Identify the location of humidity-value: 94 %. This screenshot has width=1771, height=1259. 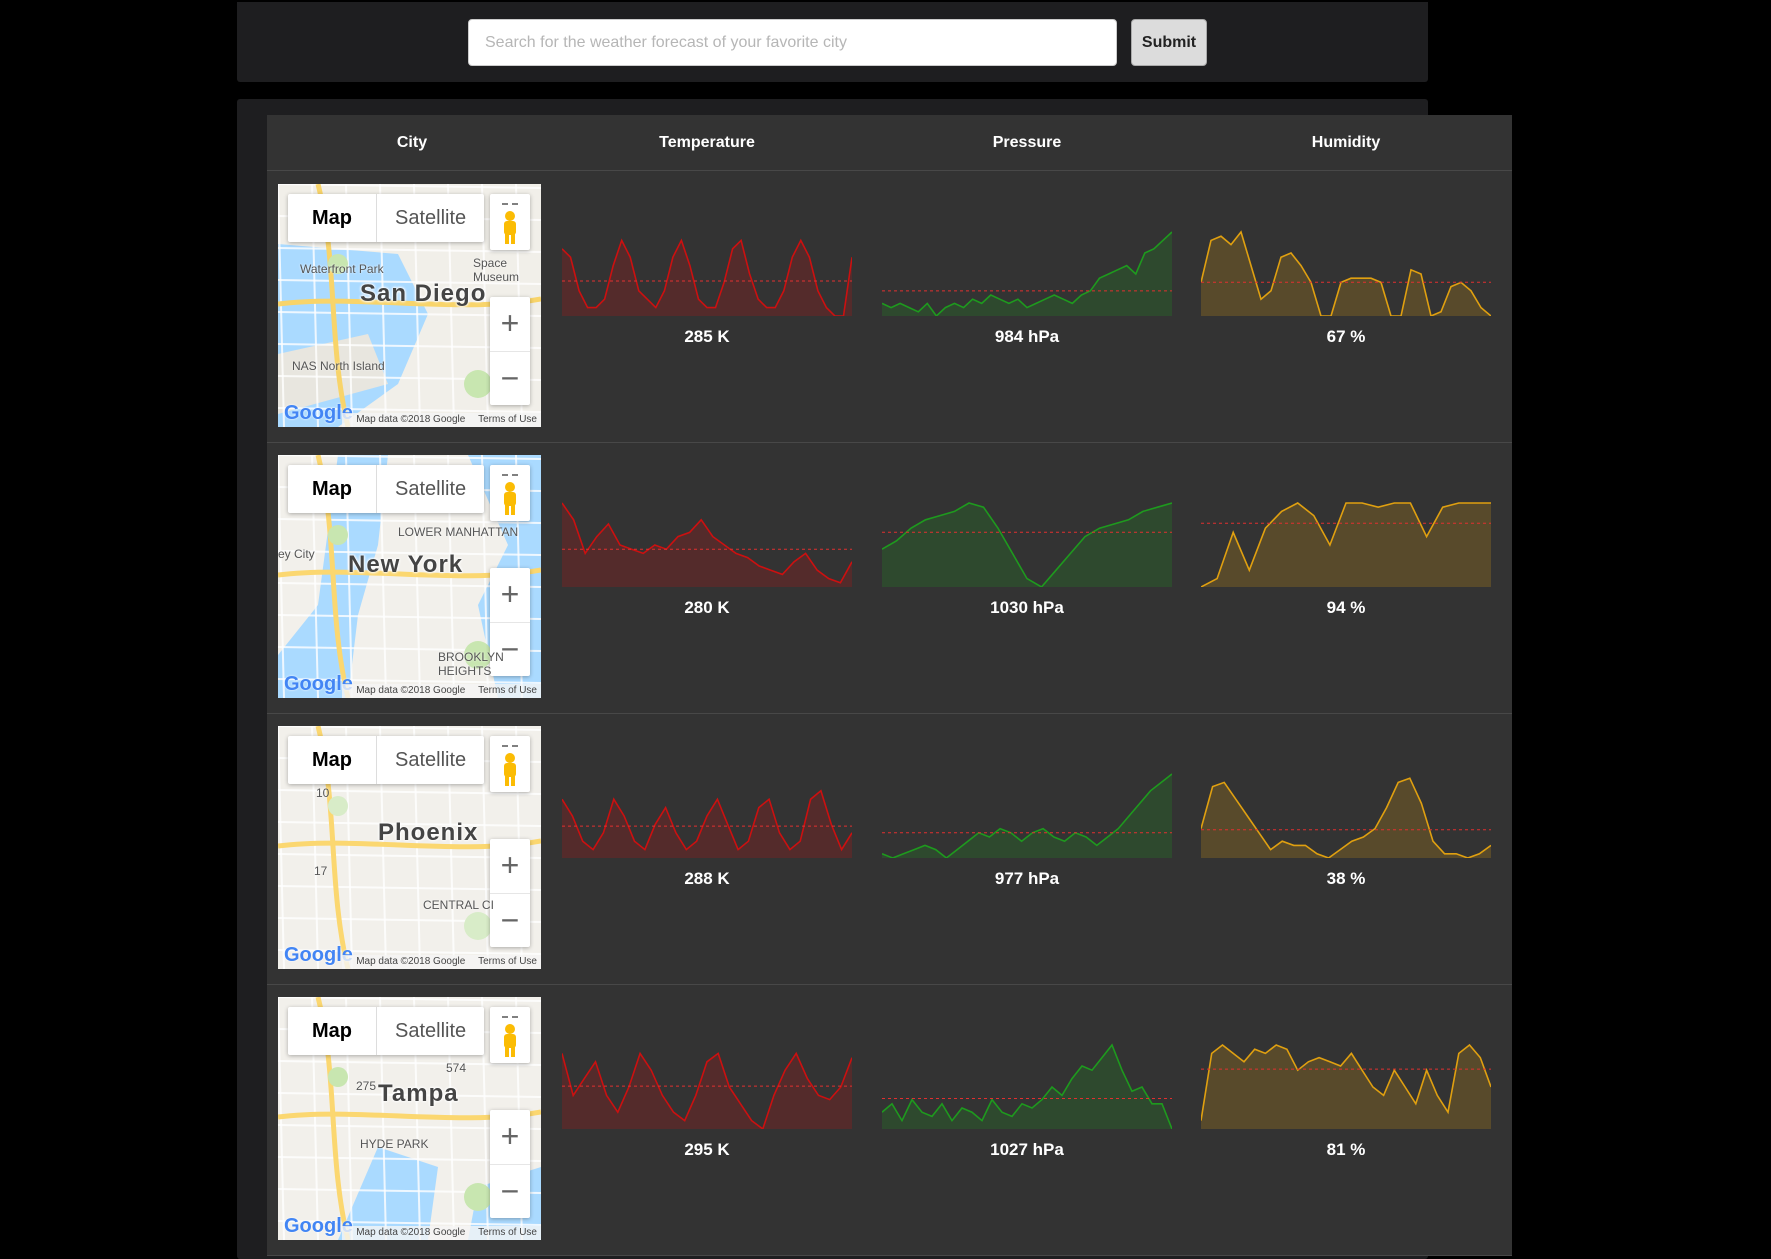
(1346, 607).